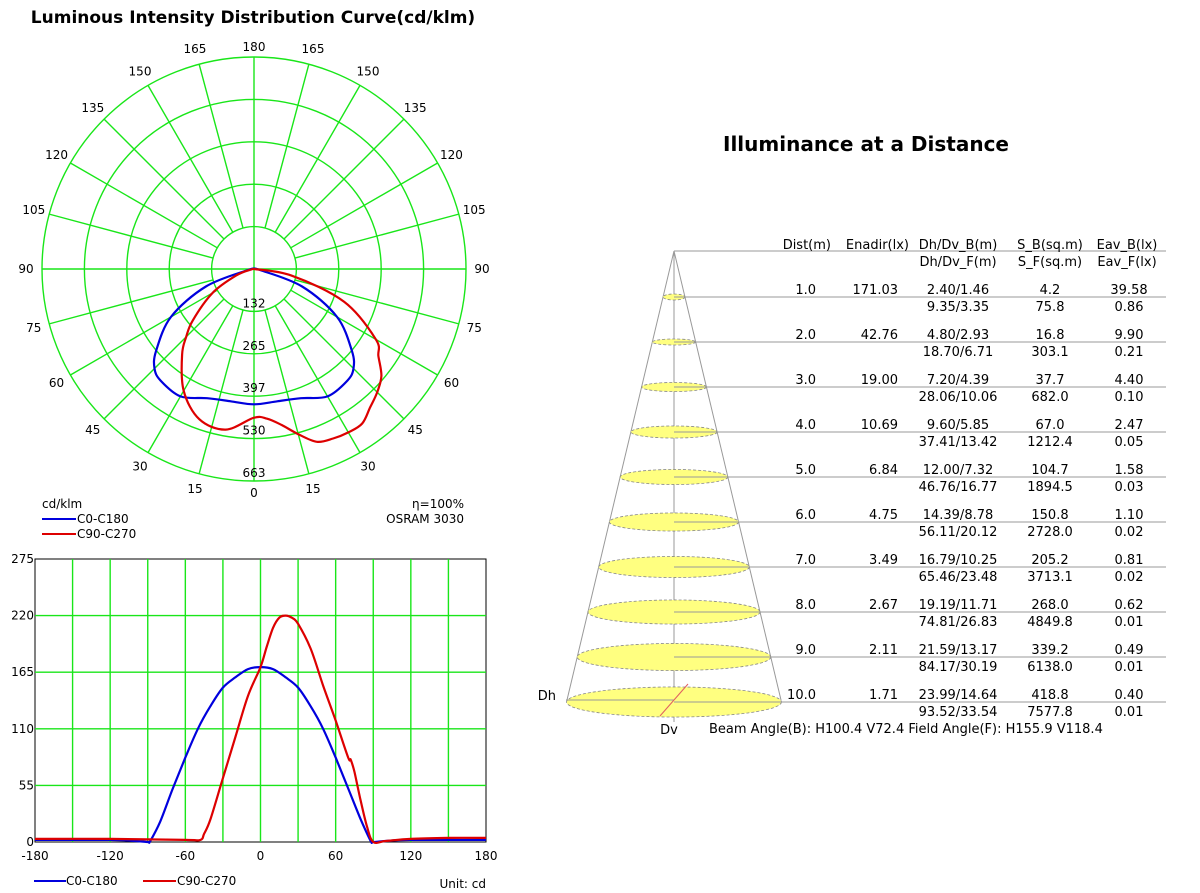 Image resolution: width=1200 pixels, height=893 pixels. What do you see at coordinates (1049, 352) in the screenshot?
I see `table-cell-s-f: 303.1` at bounding box center [1049, 352].